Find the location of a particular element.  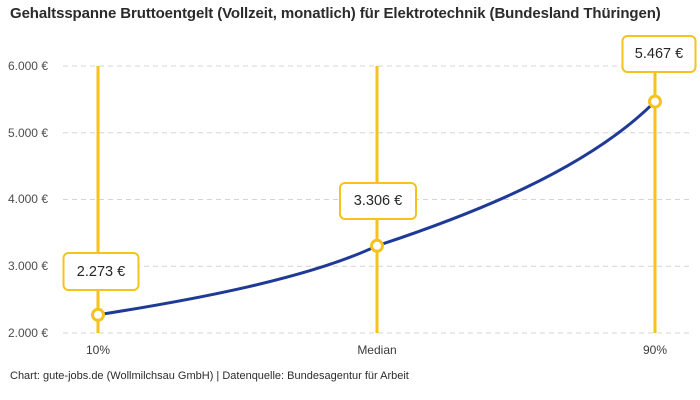

y-axis-tick-3000: 3.000 € is located at coordinates (27, 266).